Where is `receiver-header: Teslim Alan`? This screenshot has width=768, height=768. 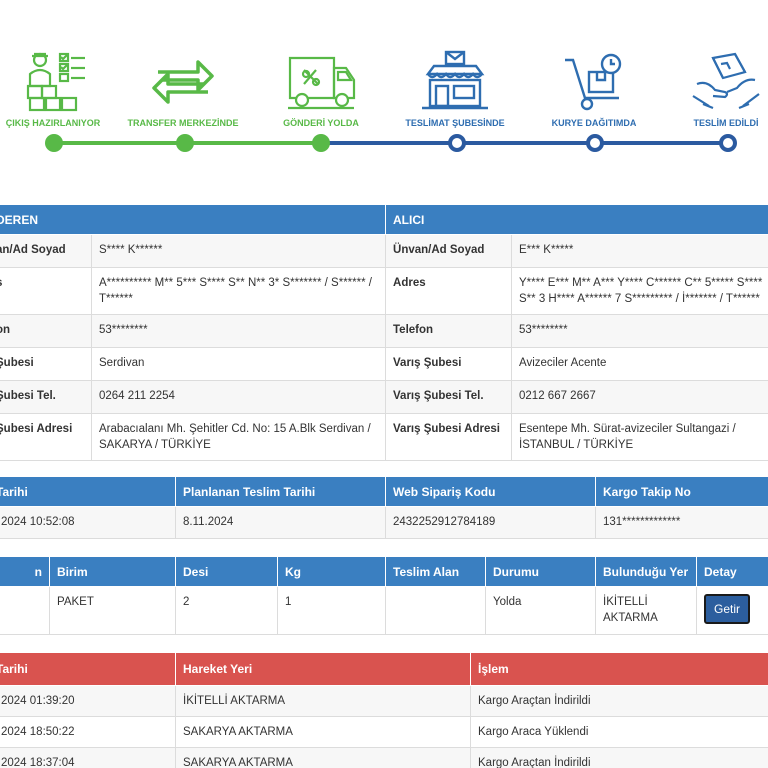 receiver-header: Teslim Alan is located at coordinates (435, 571).